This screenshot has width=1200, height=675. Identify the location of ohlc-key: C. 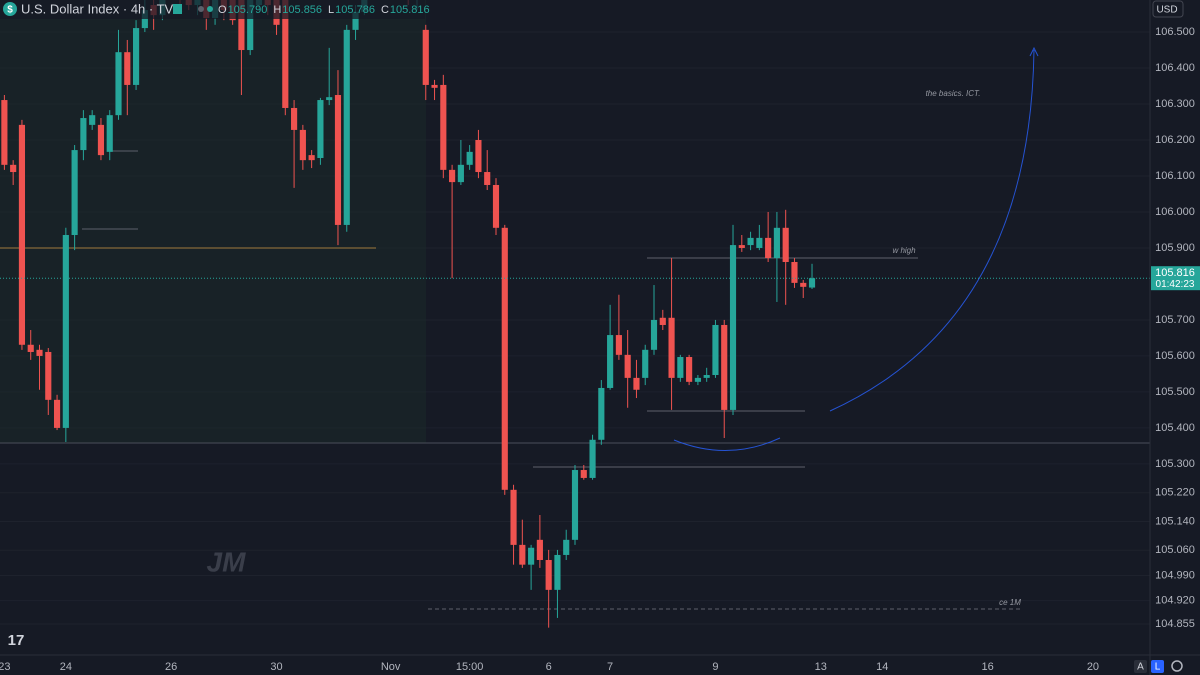
(385, 10).